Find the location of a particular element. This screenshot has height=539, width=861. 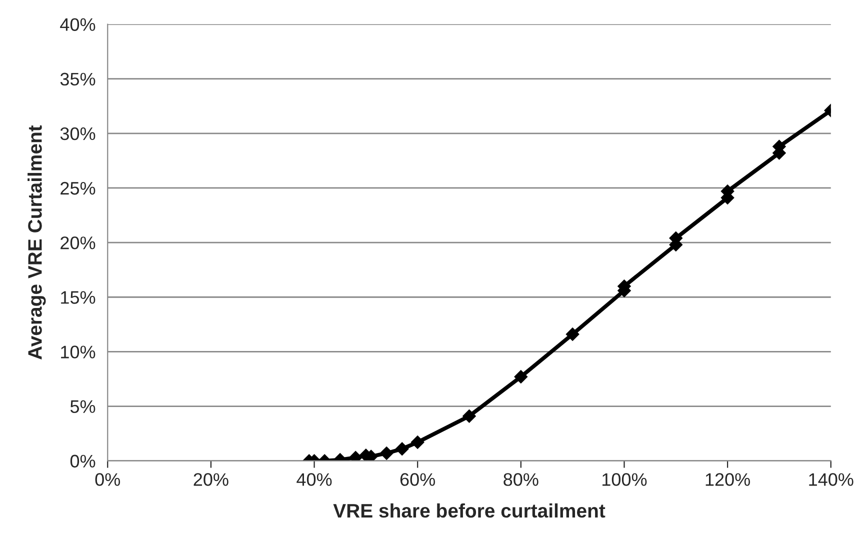

x-tick-label: 0% is located at coordinates (107, 479).